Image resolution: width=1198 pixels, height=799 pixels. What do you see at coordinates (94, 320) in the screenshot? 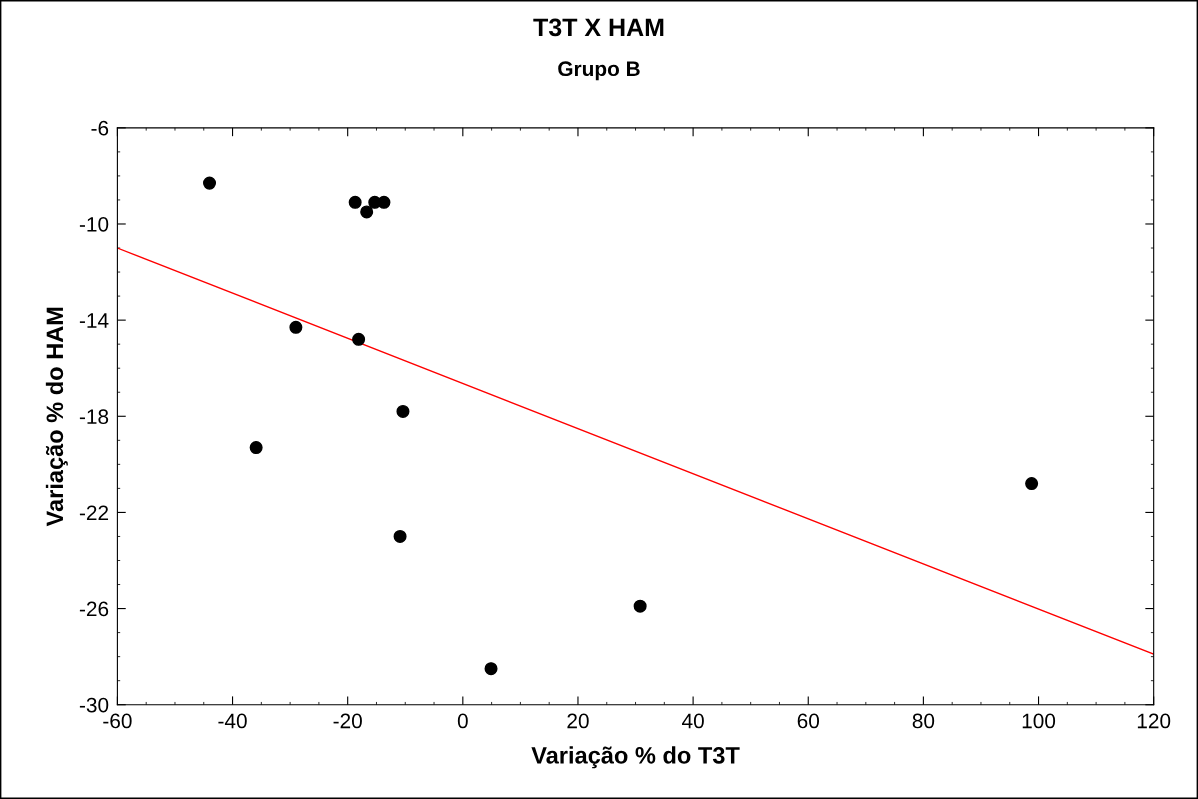
I see `y-tick-label: -14` at bounding box center [94, 320].